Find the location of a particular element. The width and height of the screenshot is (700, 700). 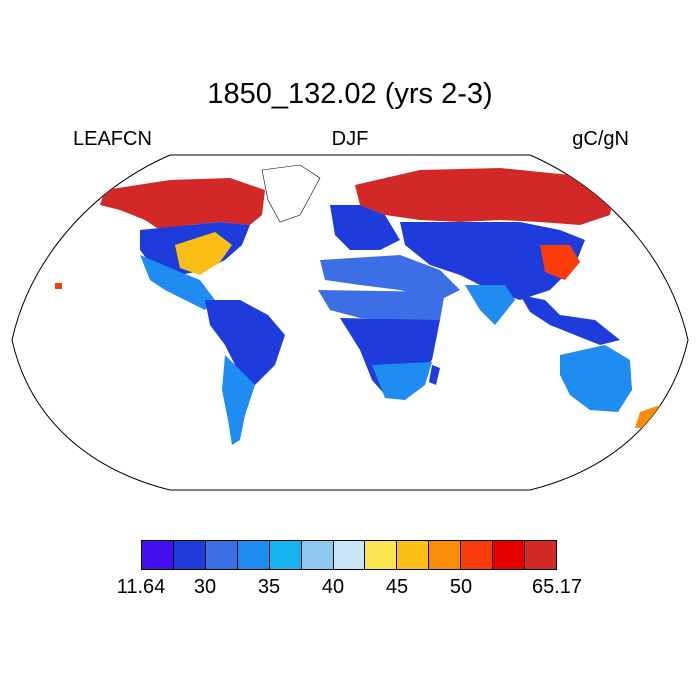

europe is located at coordinates (365, 227).